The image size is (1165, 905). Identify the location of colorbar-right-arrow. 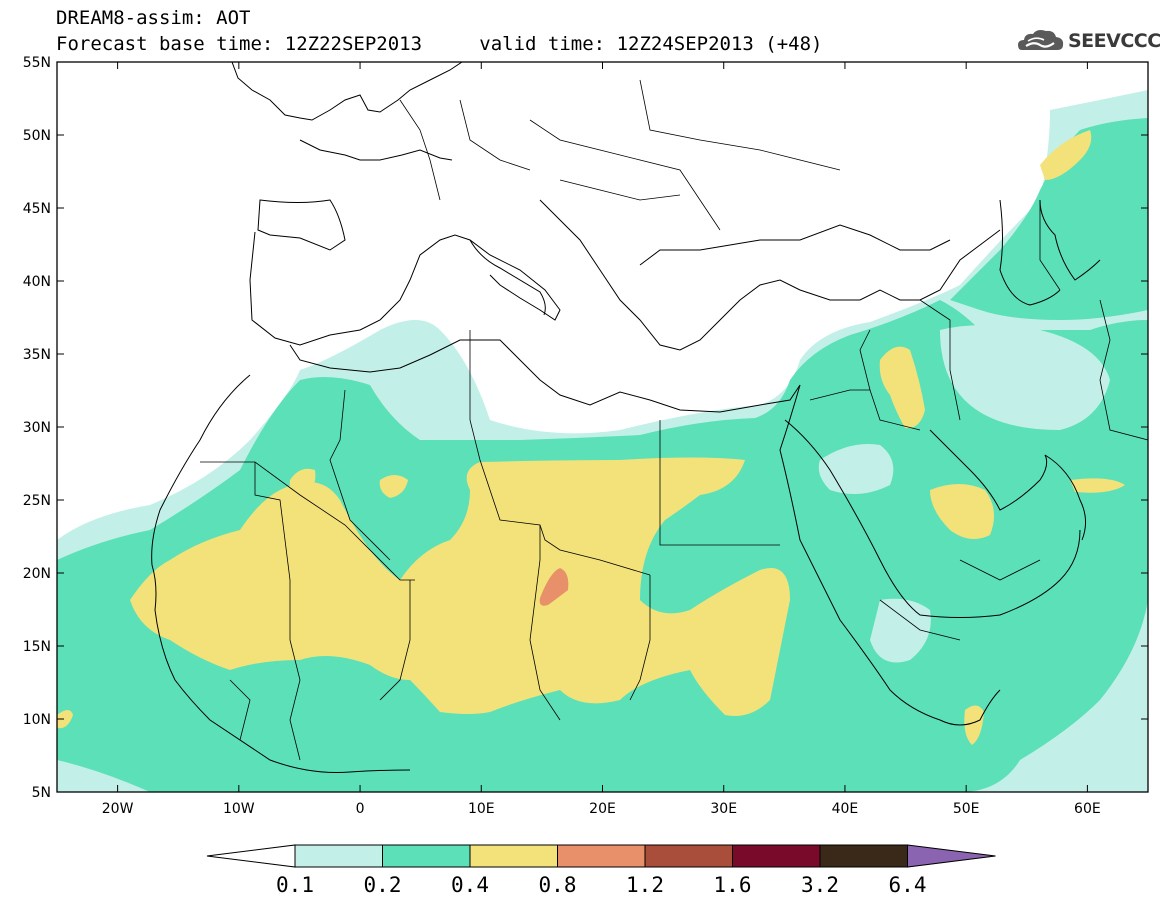
(951, 856).